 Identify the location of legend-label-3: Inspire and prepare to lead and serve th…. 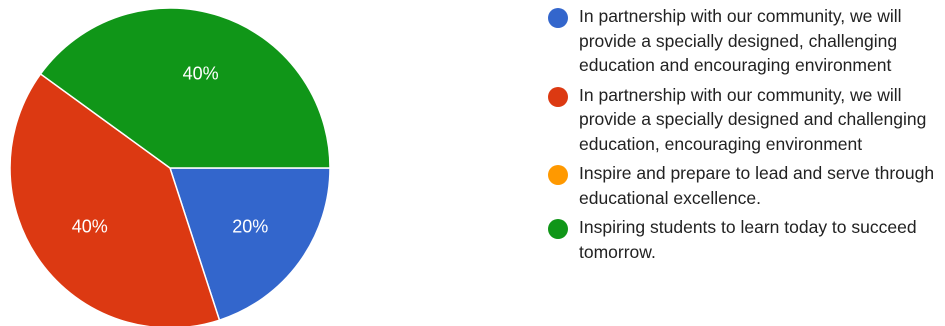
(757, 185).